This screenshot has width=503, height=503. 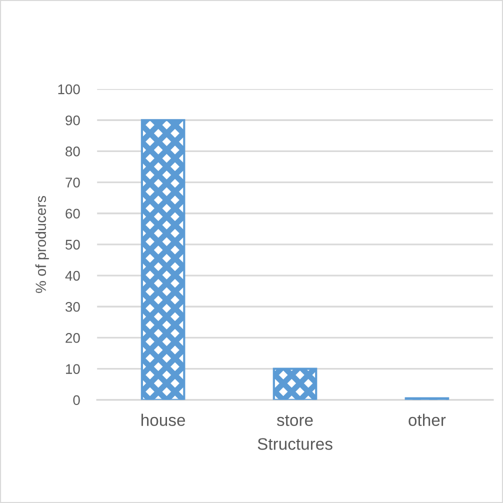 What do you see at coordinates (72, 275) in the screenshot?
I see `y-tick-label: 40` at bounding box center [72, 275].